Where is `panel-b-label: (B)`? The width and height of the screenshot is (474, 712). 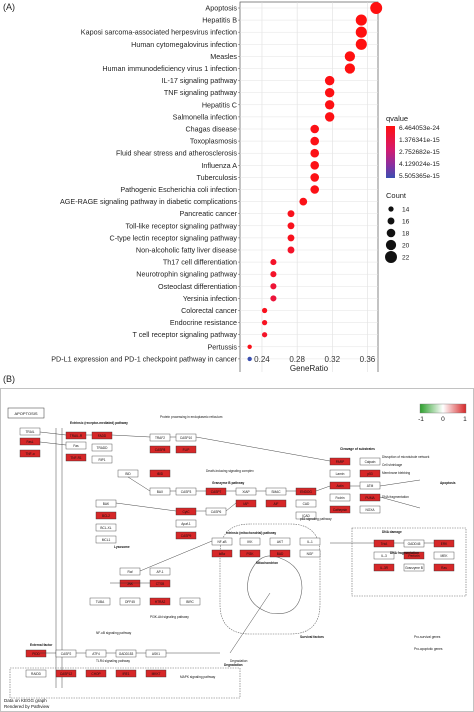 panel-b-label: (B) is located at coordinates (9, 379).